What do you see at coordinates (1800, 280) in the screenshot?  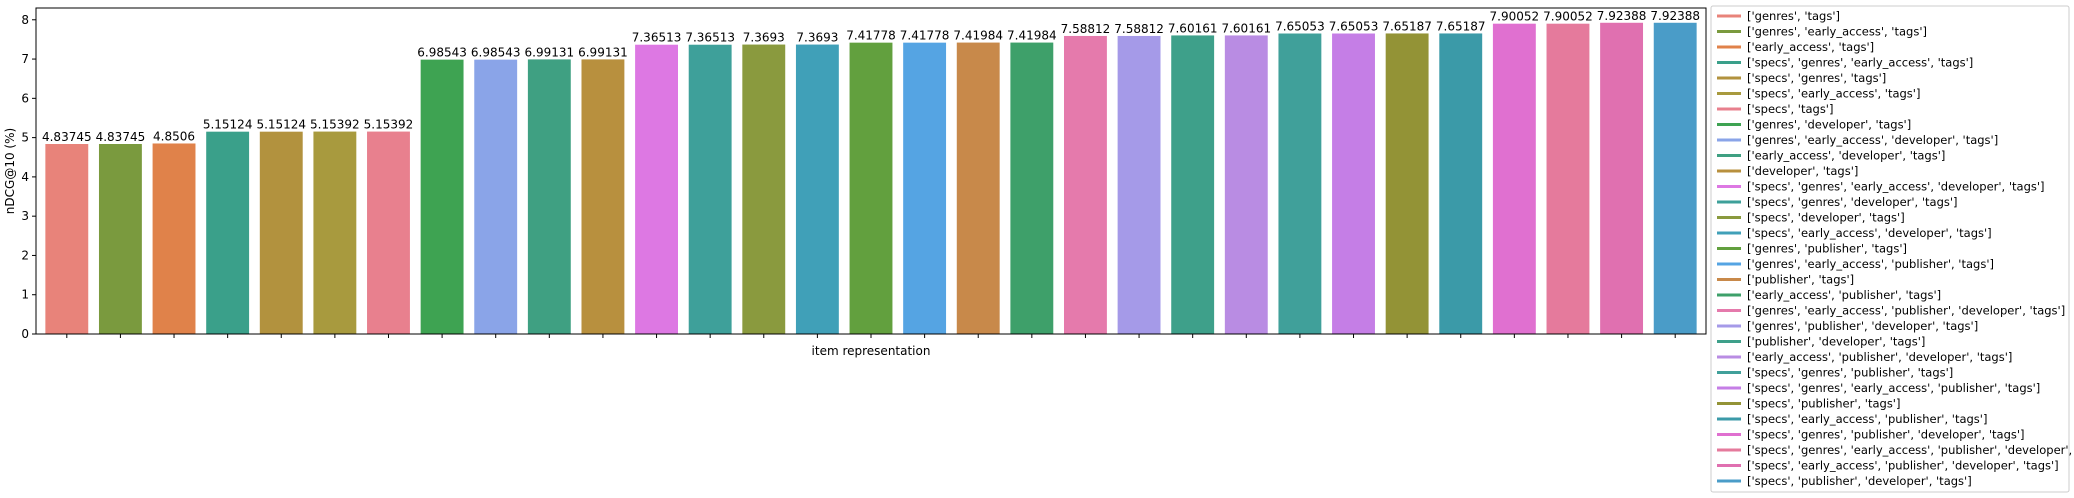 I see `legend-label-17: ['publisher', 'tags']` at bounding box center [1800, 280].